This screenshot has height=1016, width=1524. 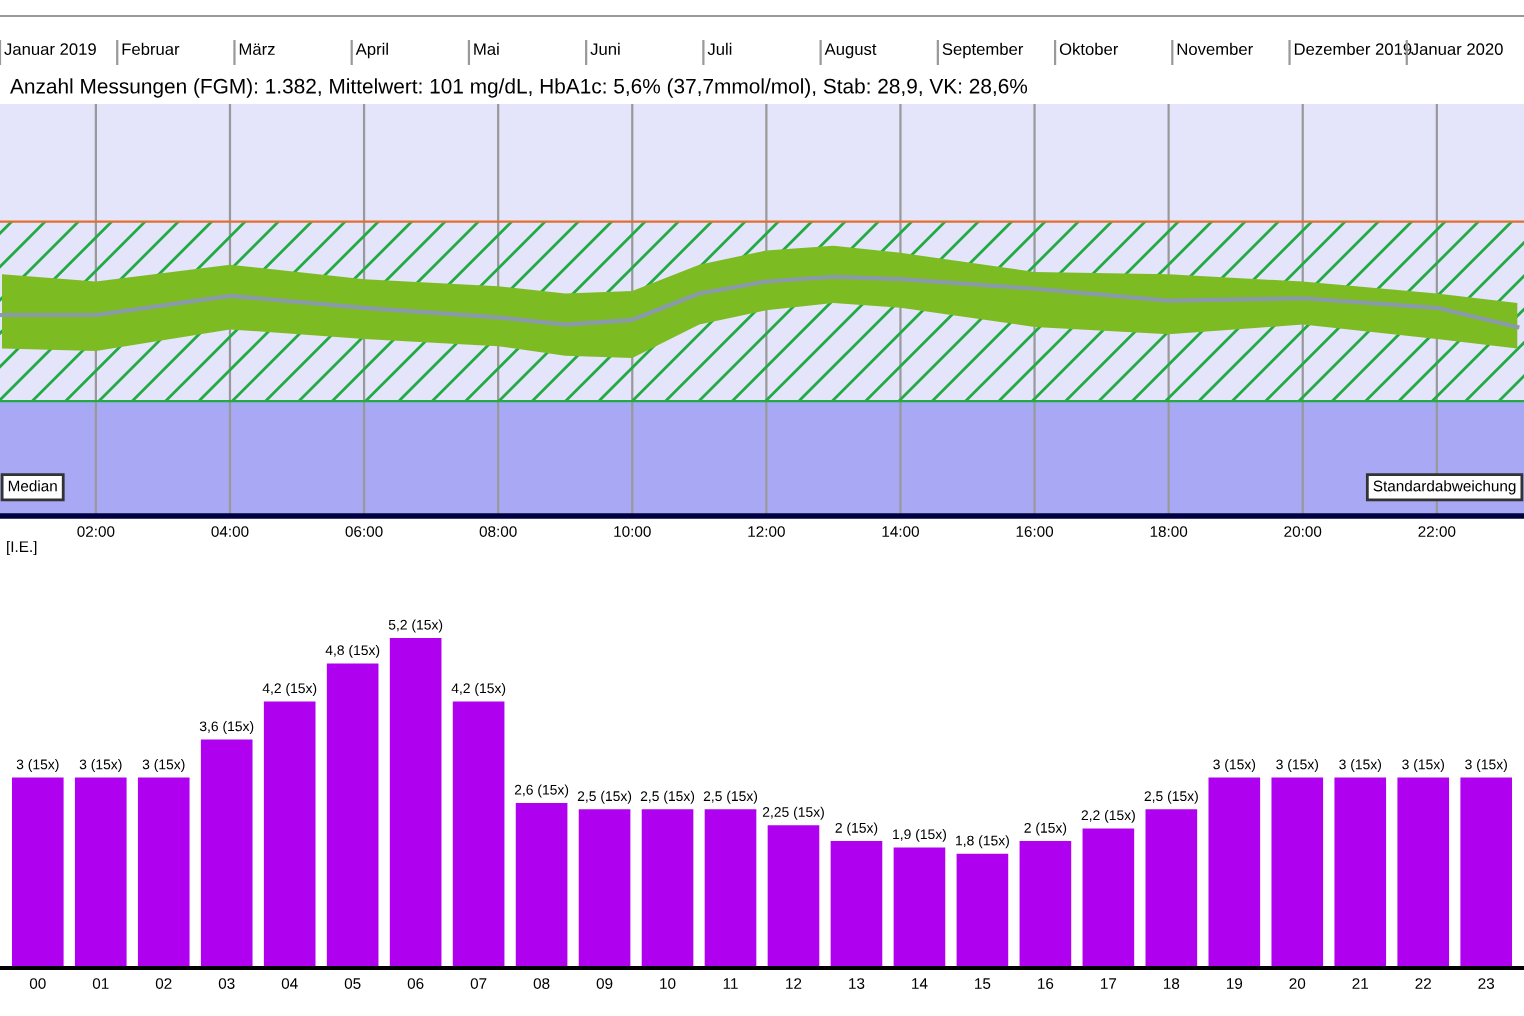 I want to click on category-label: Oktober, so click(x=1089, y=49).